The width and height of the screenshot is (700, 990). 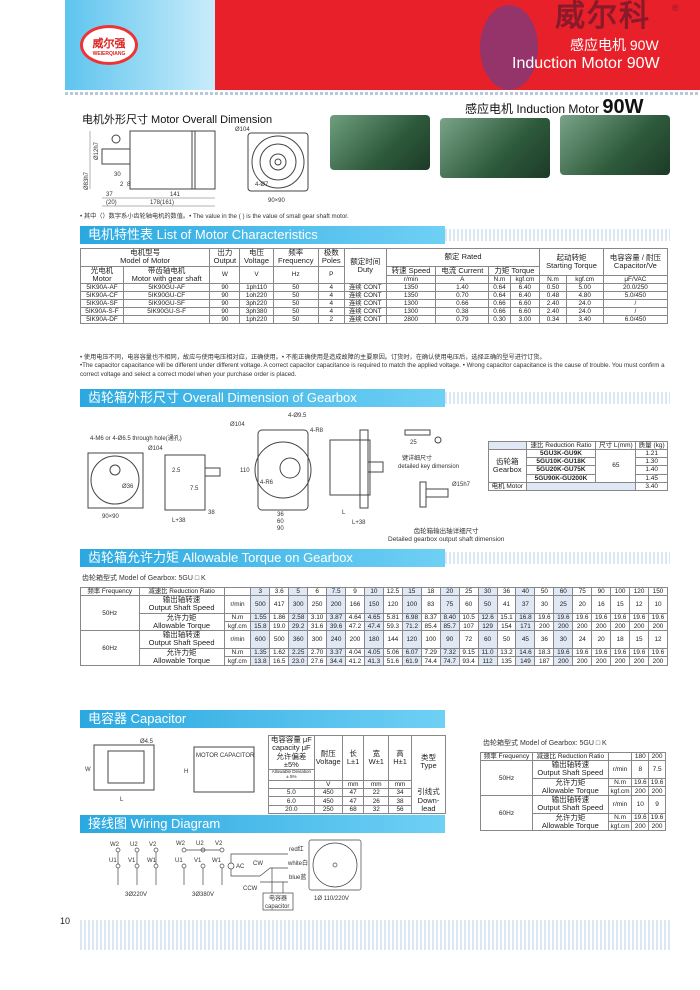 What do you see at coordinates (499, 320) in the screenshot?
I see `table-cell: 0.30` at bounding box center [499, 320].